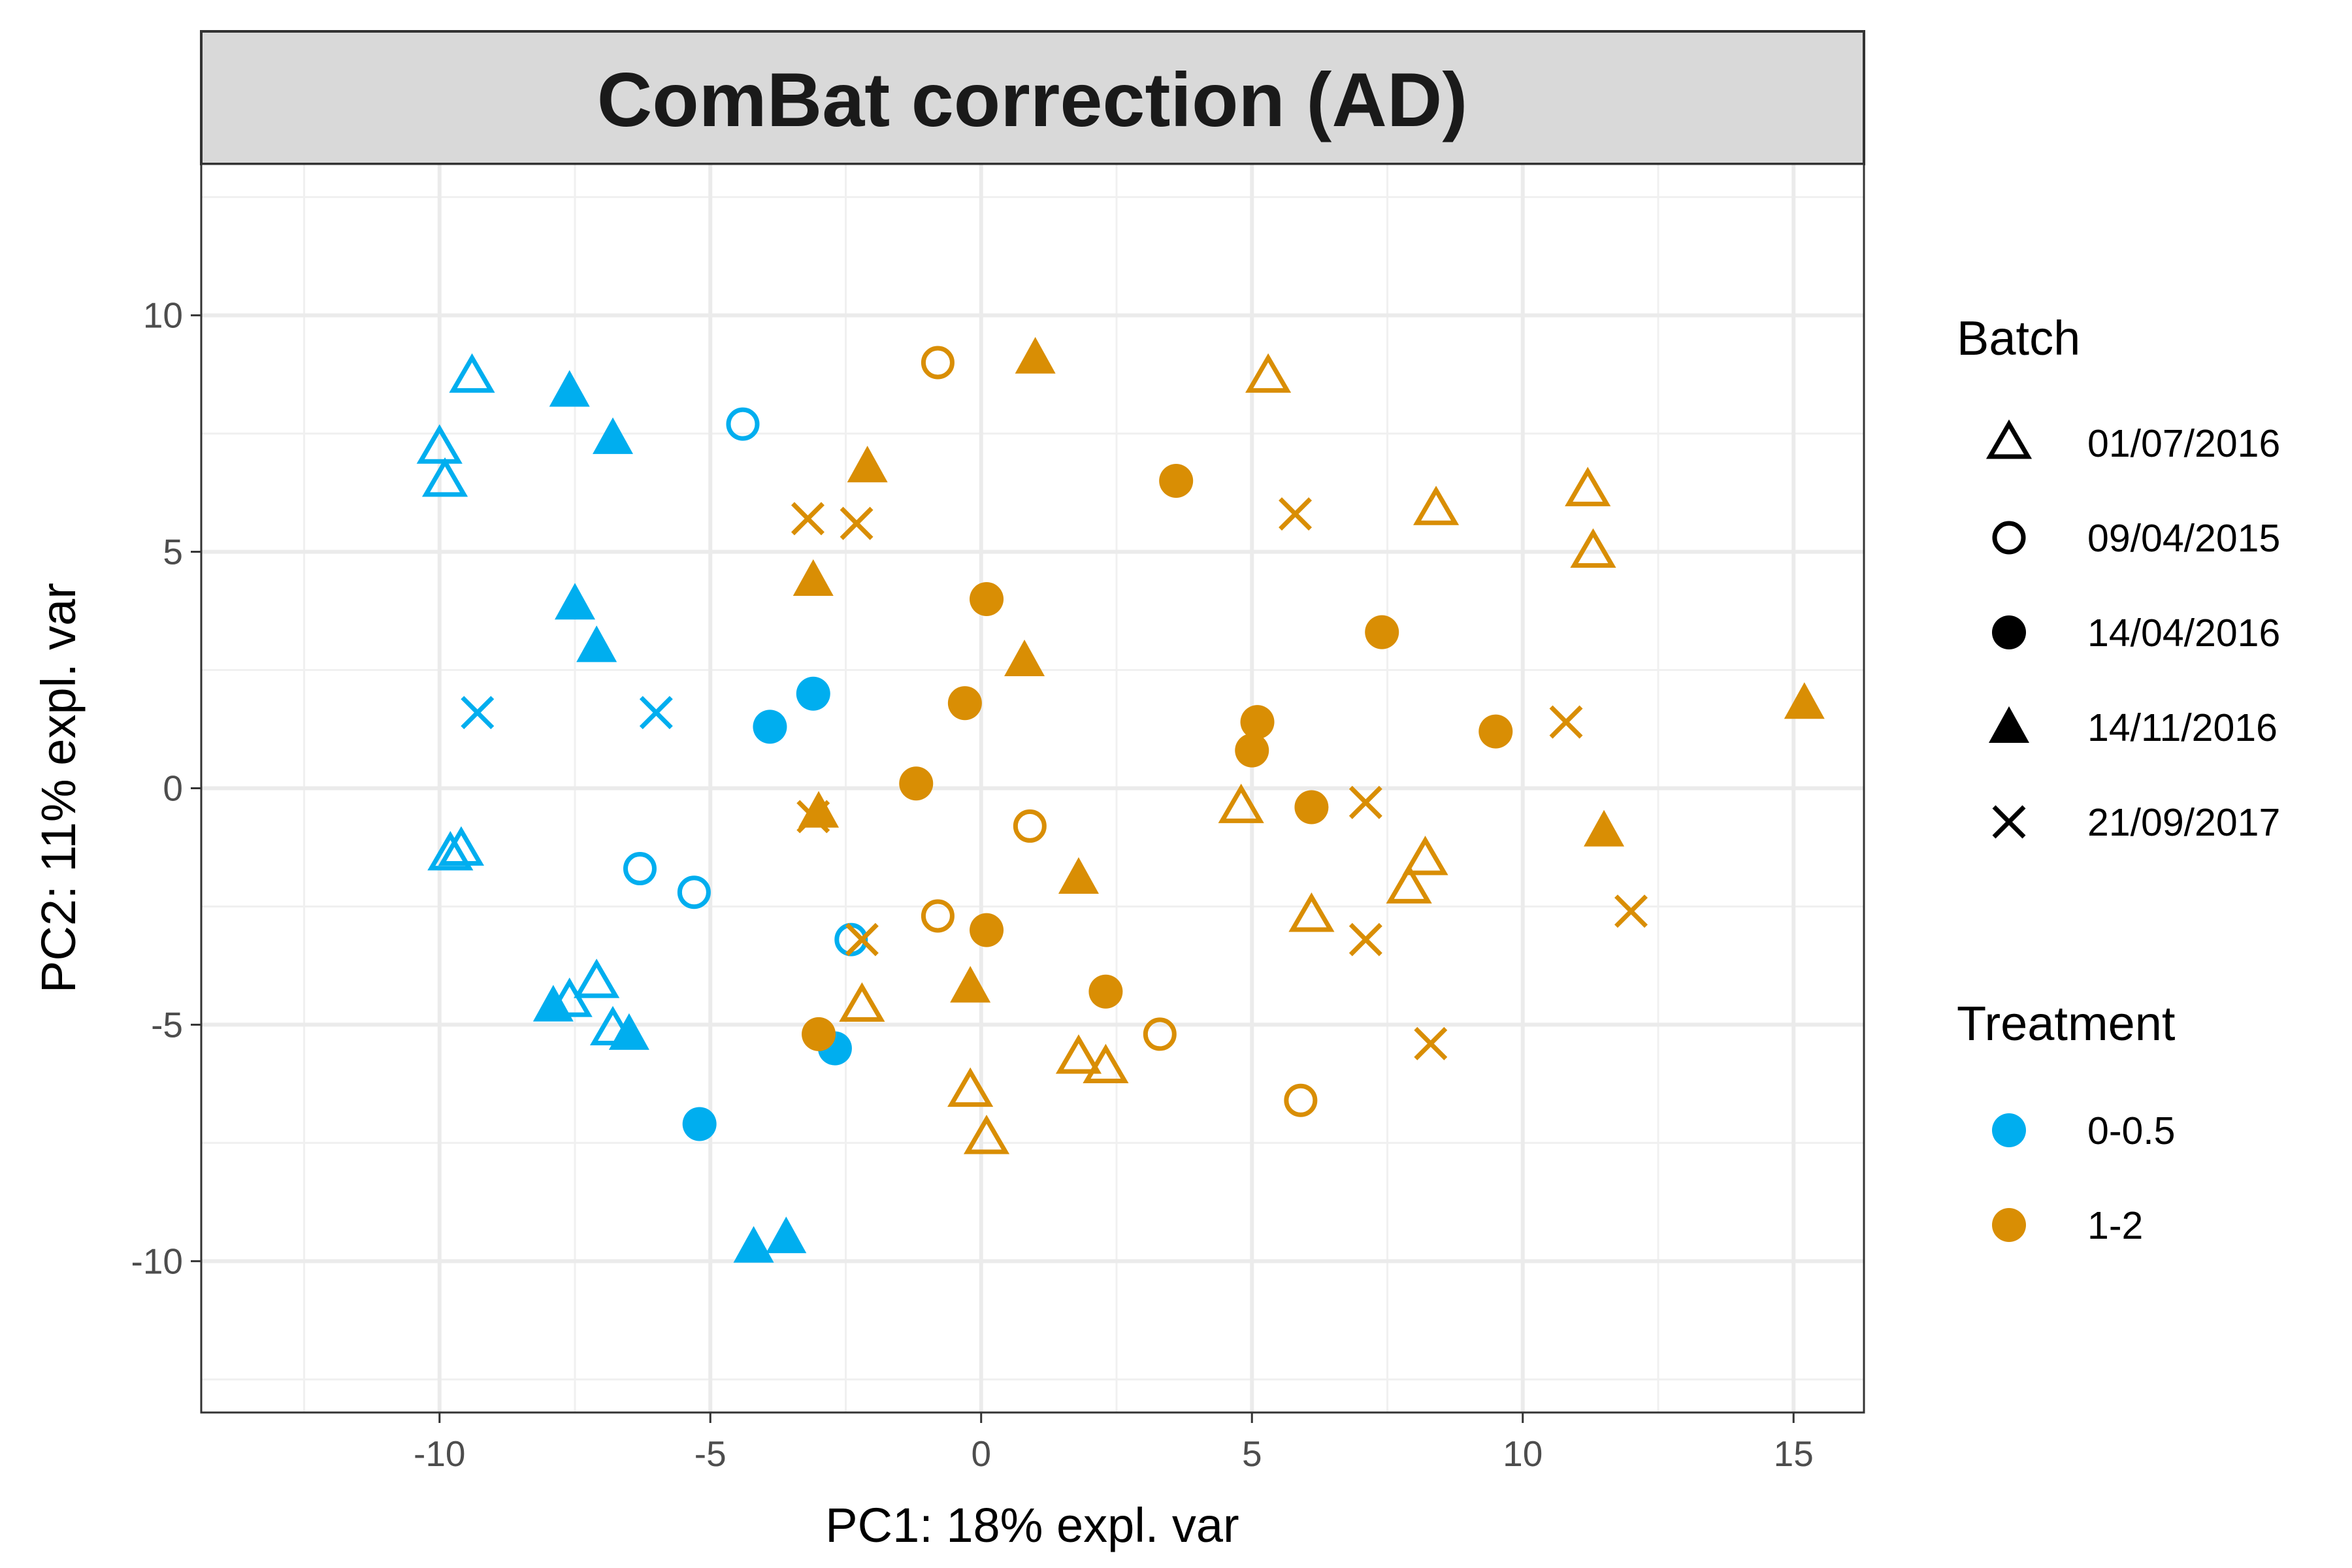 The width and height of the screenshot is (2352, 1568). Describe the element at coordinates (1114, 1443) in the screenshot. I see `x-axis-ticks: -10 -5 0 5 10 15` at that location.